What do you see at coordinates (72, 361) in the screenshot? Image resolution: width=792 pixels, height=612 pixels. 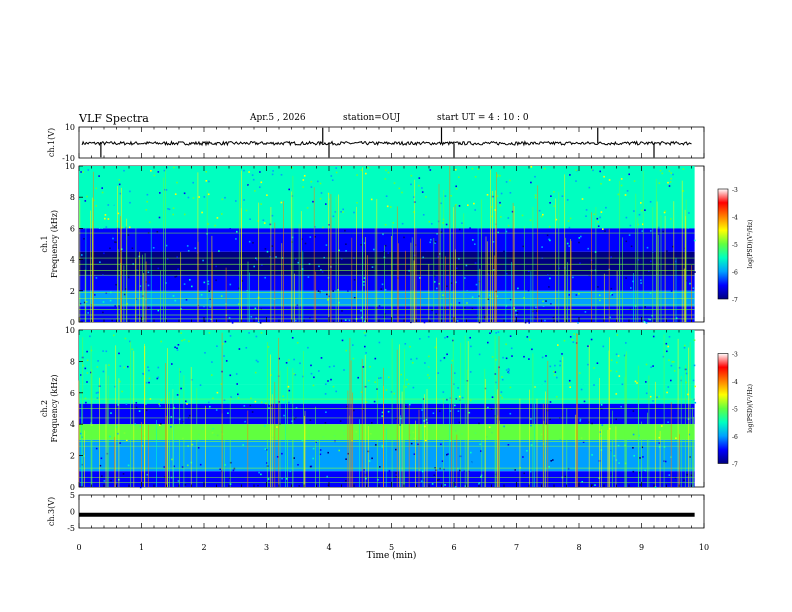 I see `ch2-spec-ytick-label: 8` at bounding box center [72, 361].